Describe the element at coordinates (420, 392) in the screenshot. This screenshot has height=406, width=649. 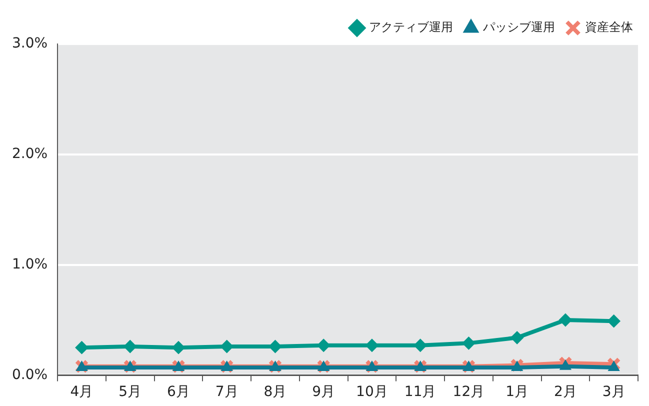
I see `x-tick-label: 11月` at that location.